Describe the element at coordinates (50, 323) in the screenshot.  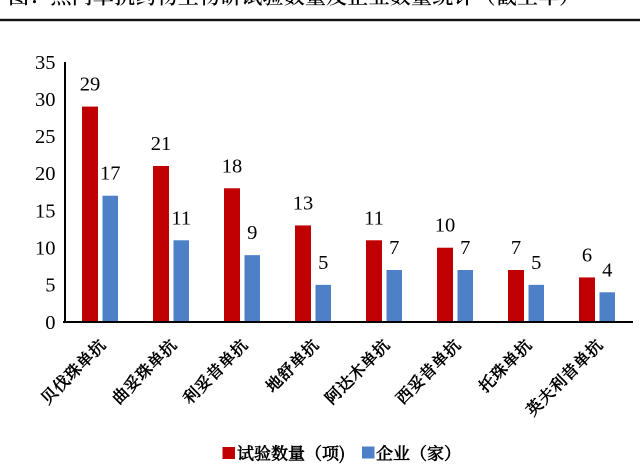
I see `svg-text: 0` at that location.